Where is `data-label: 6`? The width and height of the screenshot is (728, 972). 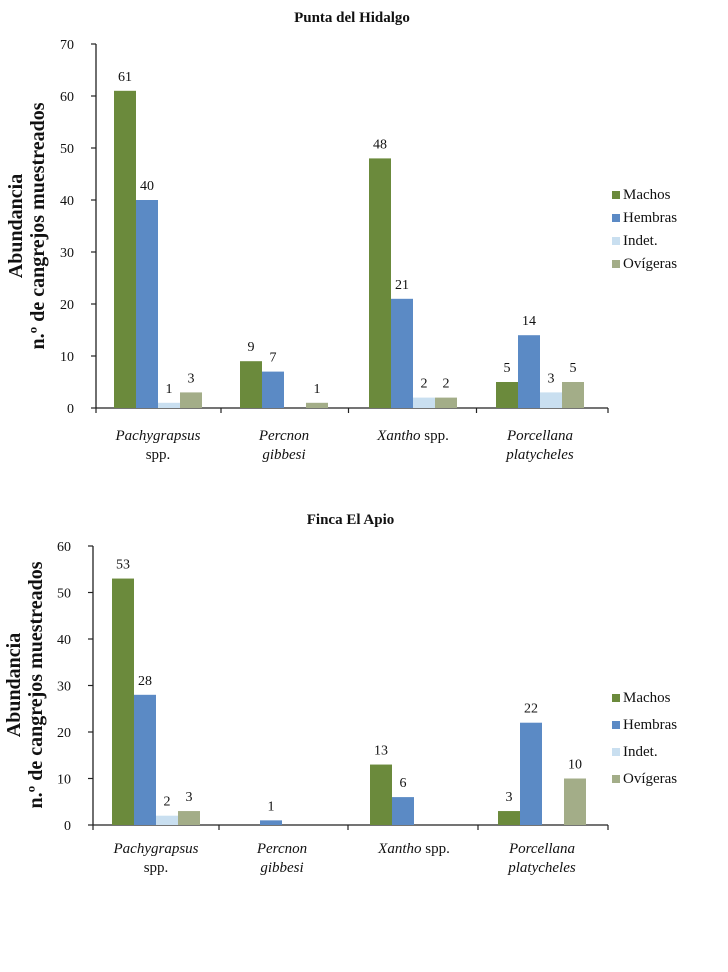 data-label: 6 is located at coordinates (403, 783).